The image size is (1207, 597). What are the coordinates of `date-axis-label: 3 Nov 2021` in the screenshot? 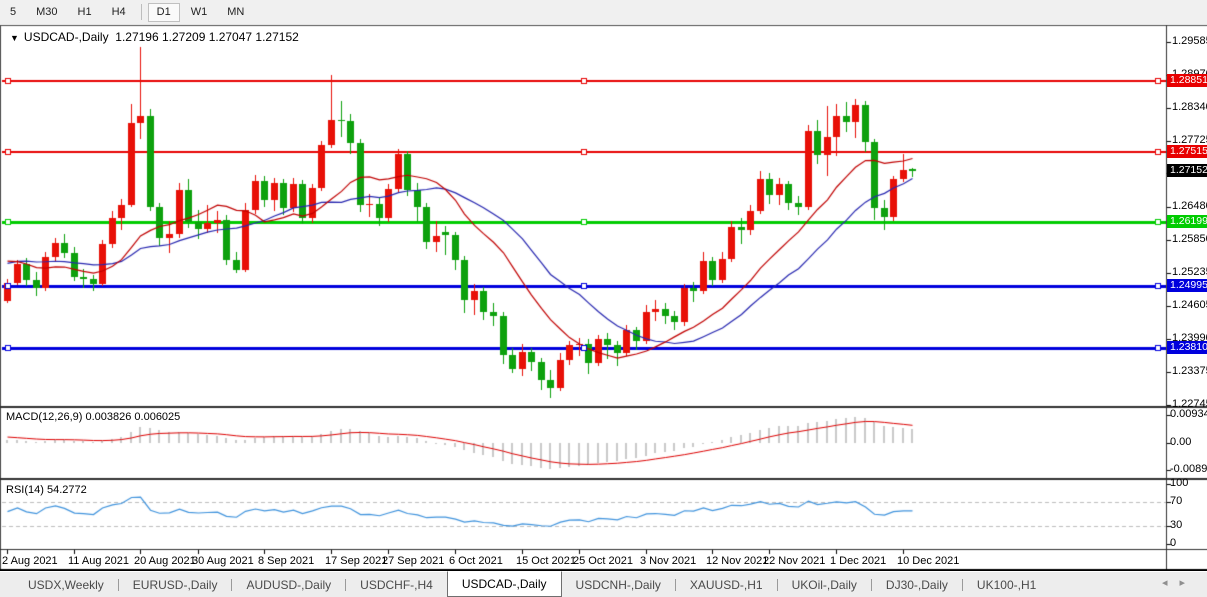 It's located at (668, 561).